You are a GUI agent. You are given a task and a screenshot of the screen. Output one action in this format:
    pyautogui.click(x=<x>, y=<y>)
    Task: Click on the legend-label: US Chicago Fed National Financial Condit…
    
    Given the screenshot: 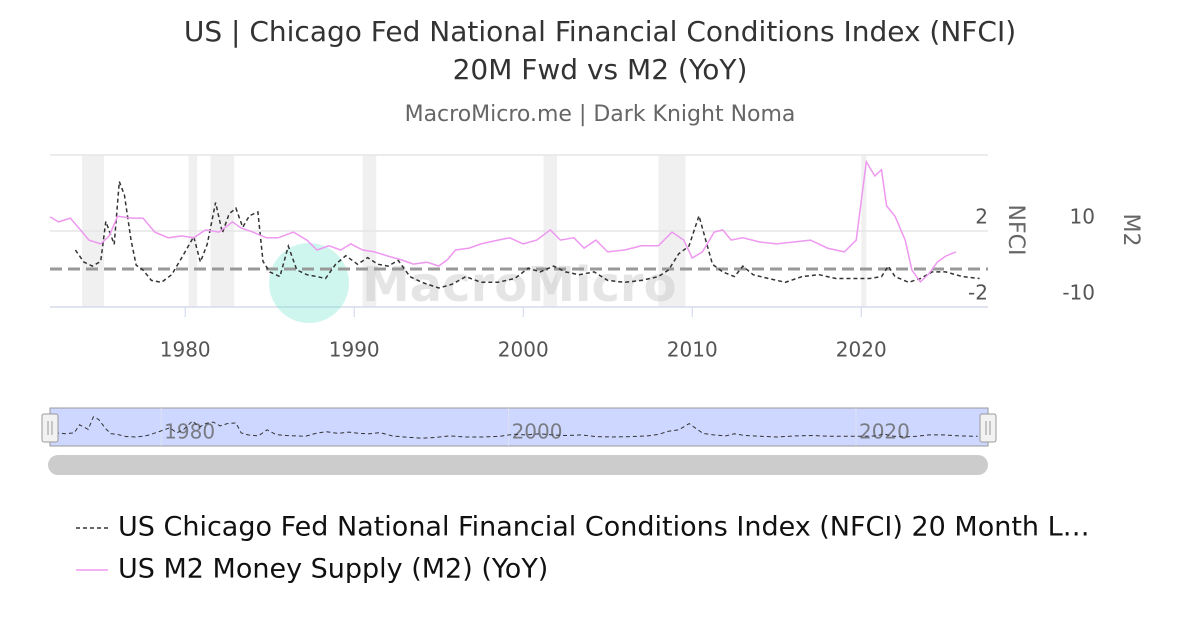 What is the action you would take?
    pyautogui.click(x=604, y=527)
    